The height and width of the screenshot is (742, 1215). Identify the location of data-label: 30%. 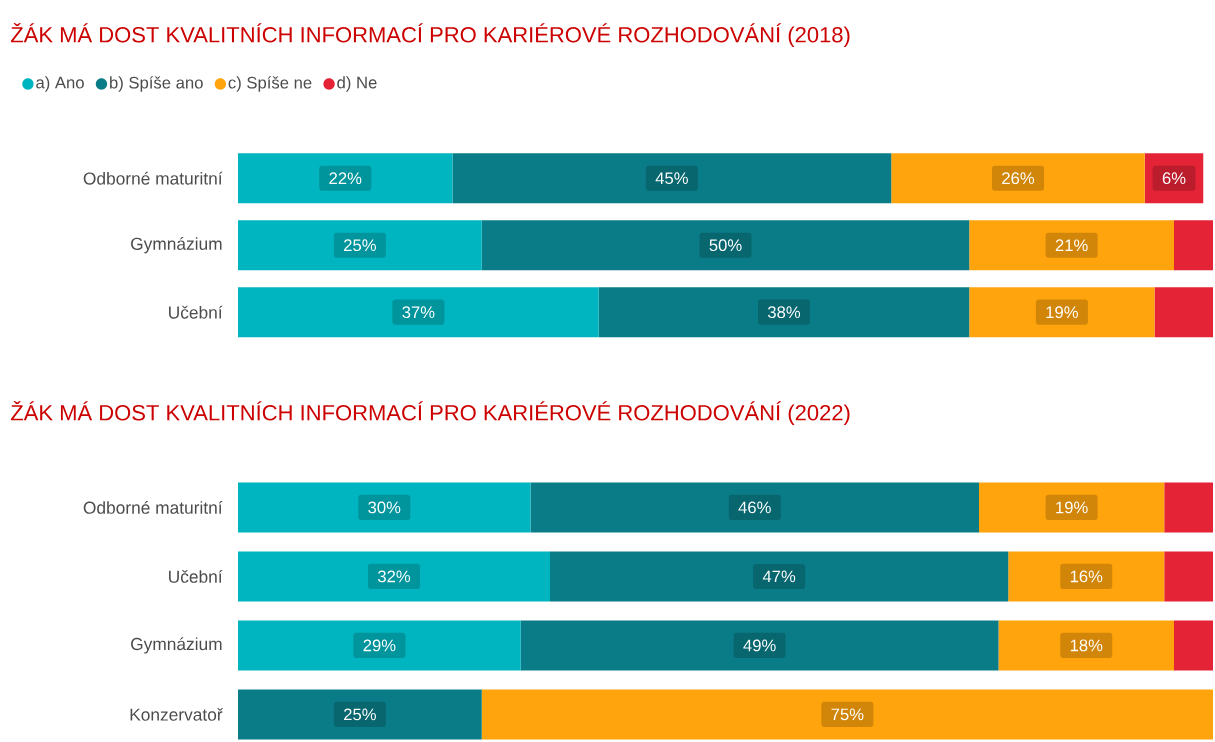
(384, 507).